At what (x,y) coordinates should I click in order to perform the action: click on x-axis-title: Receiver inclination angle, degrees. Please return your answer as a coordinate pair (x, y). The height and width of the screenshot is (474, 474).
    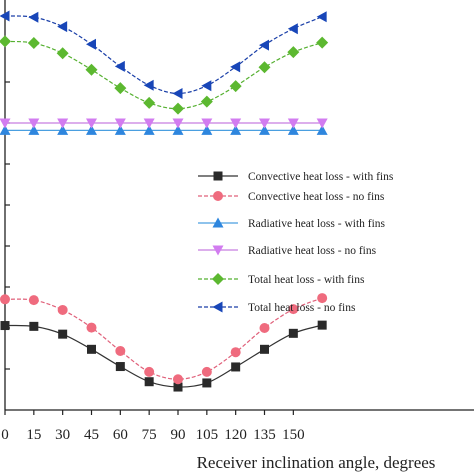
    Looking at the image, I should click on (316, 462).